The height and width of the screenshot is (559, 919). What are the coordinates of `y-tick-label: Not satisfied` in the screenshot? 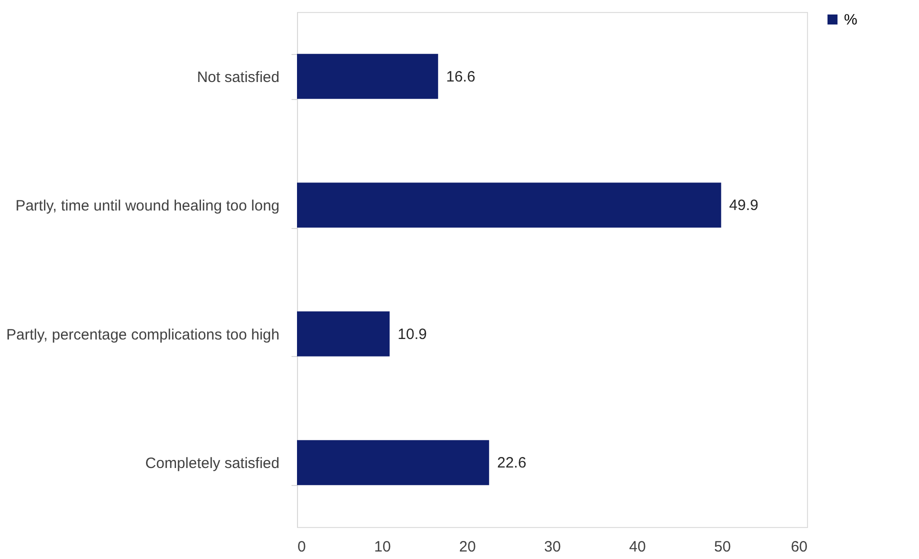 It's located at (238, 77).